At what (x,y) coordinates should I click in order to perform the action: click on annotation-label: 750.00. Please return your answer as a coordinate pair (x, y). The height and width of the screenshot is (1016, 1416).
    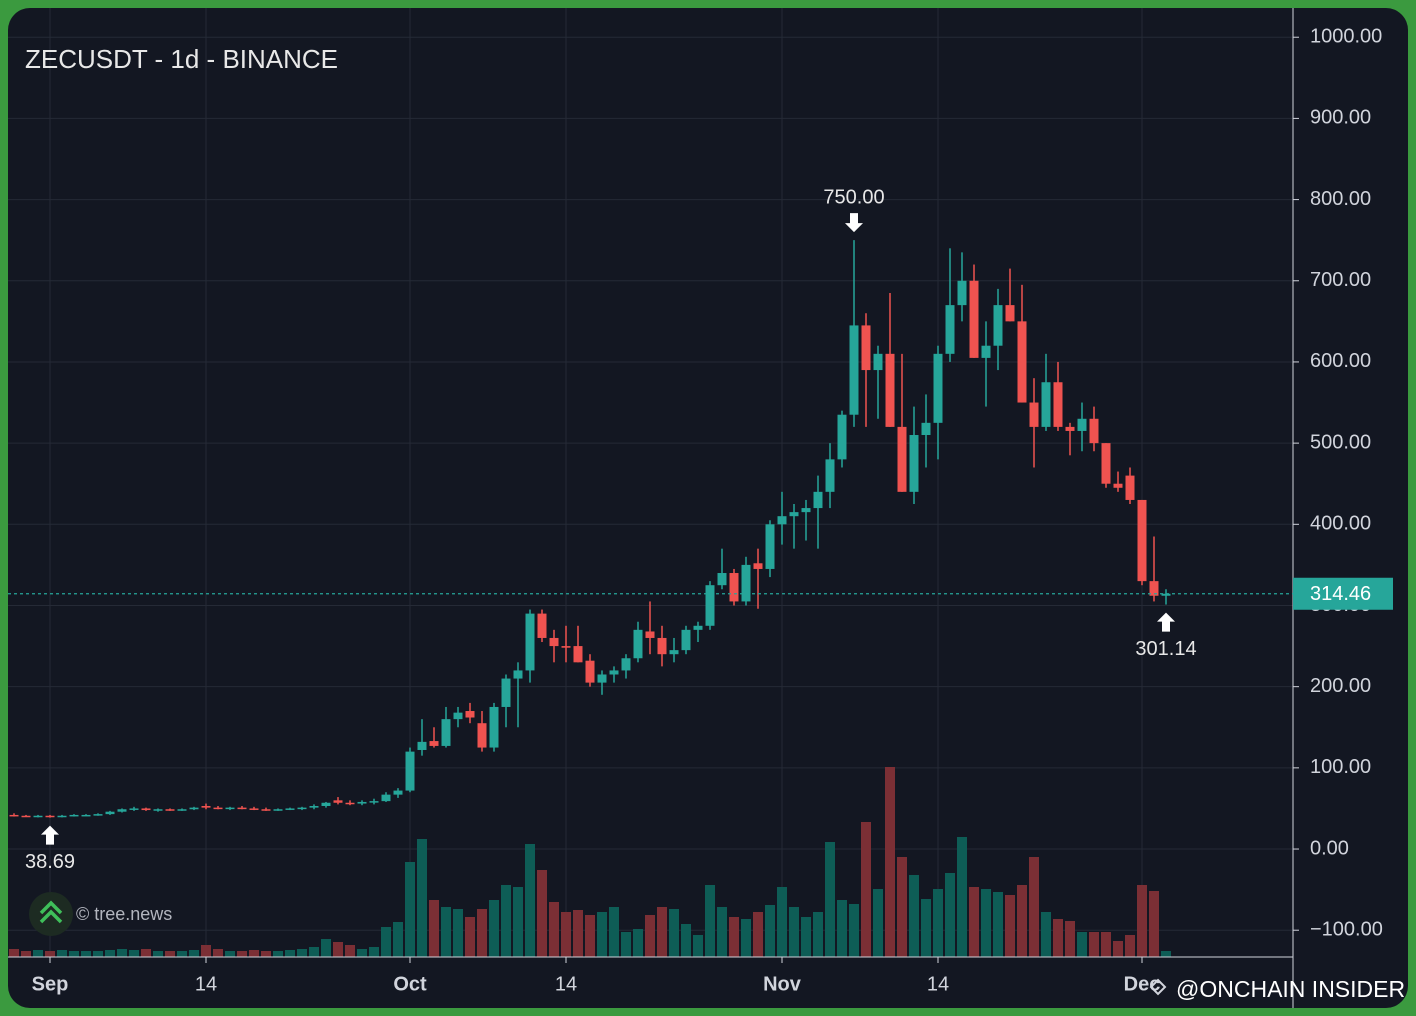
    Looking at the image, I should click on (853, 197).